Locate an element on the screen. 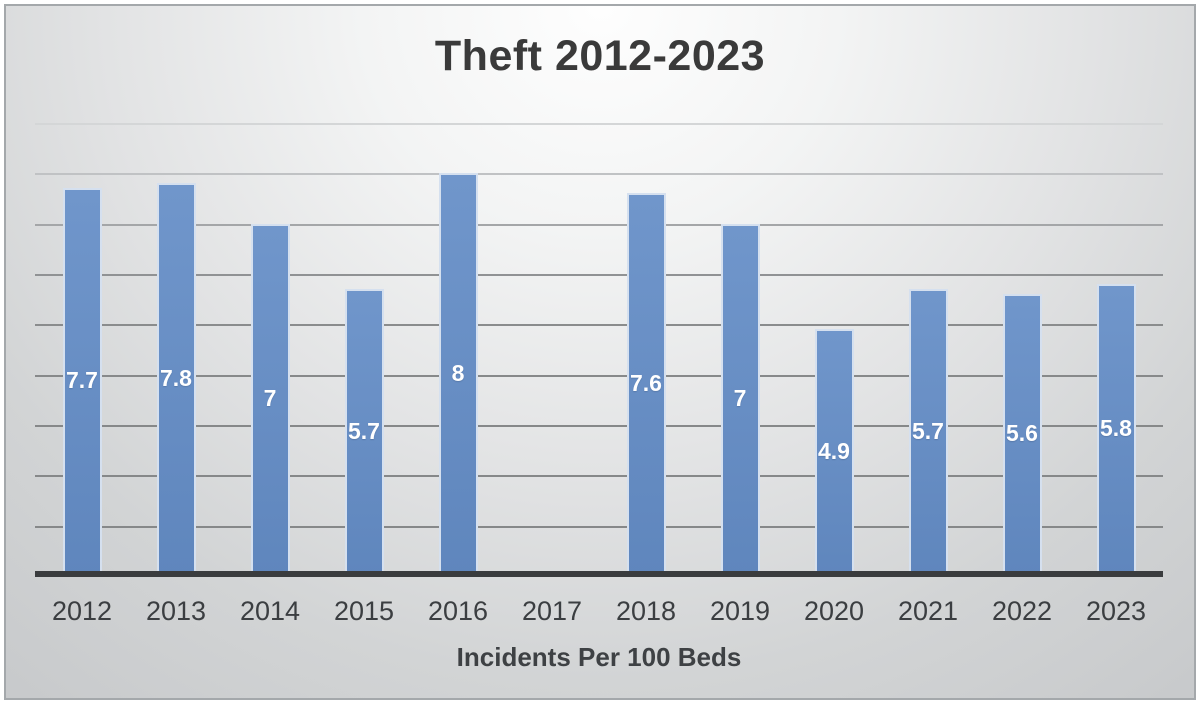  bar-2020 is located at coordinates (834, 452).